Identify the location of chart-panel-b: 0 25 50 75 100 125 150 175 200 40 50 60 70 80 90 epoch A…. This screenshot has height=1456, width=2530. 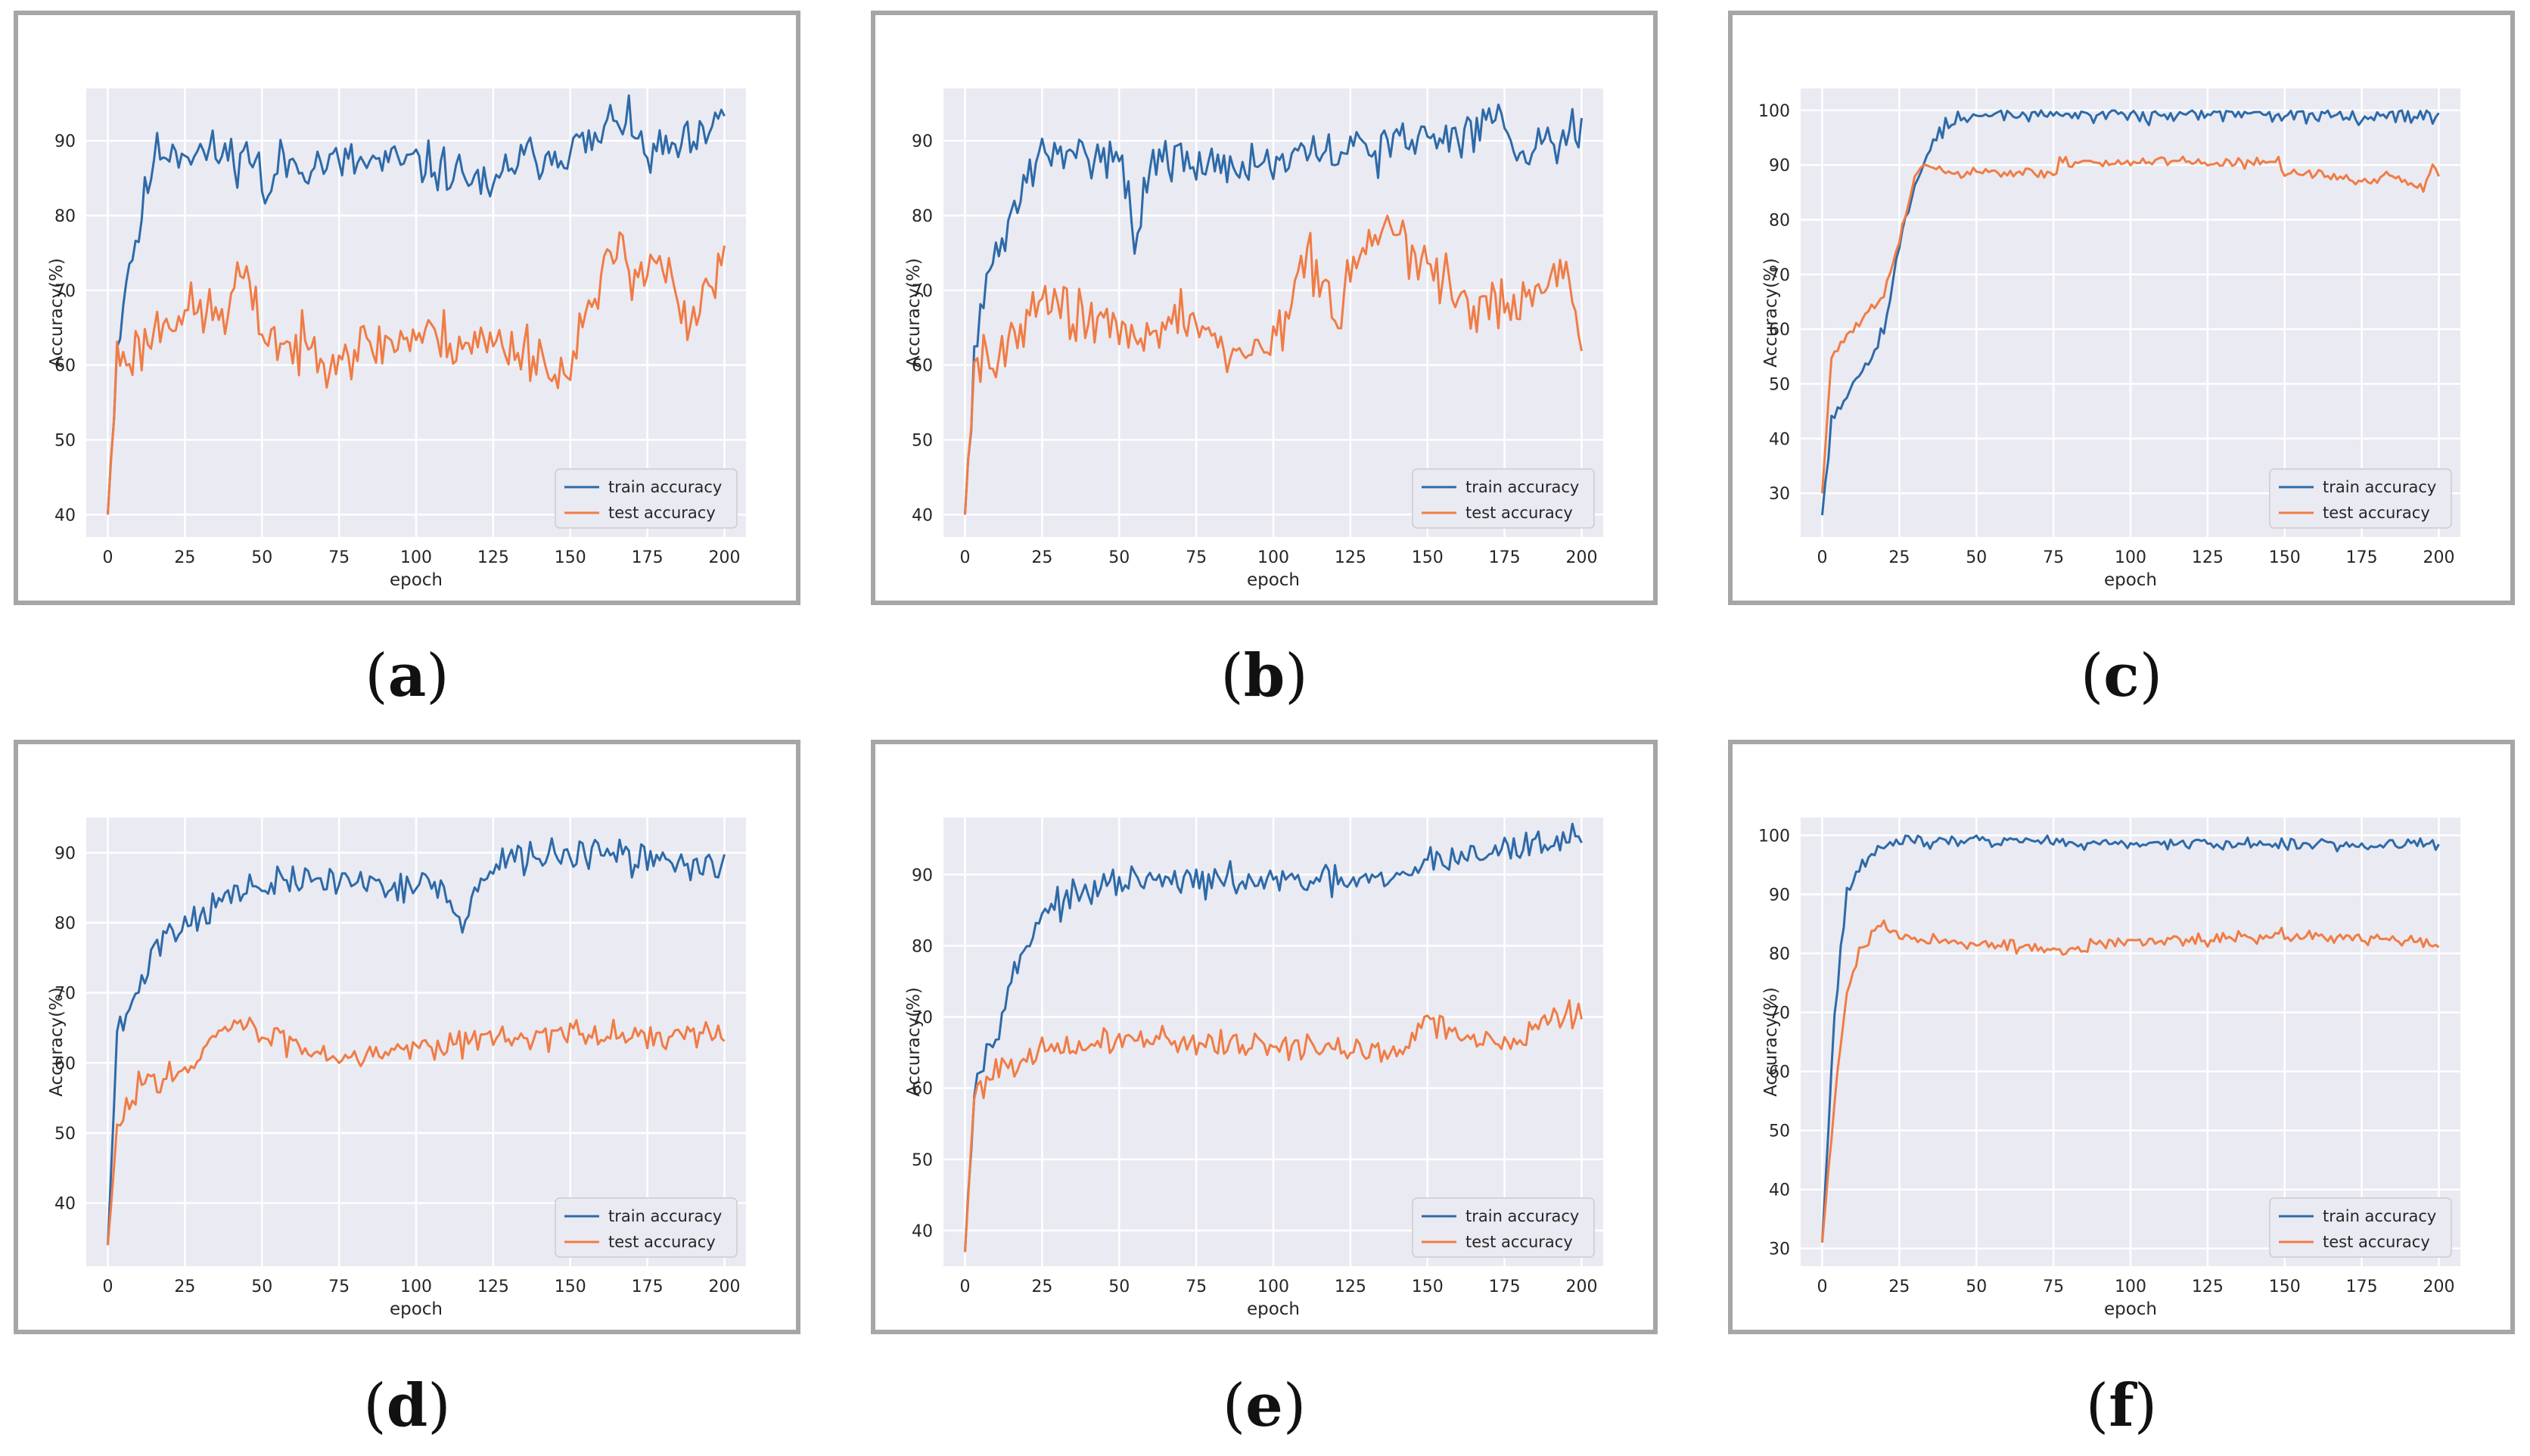
(1264, 308).